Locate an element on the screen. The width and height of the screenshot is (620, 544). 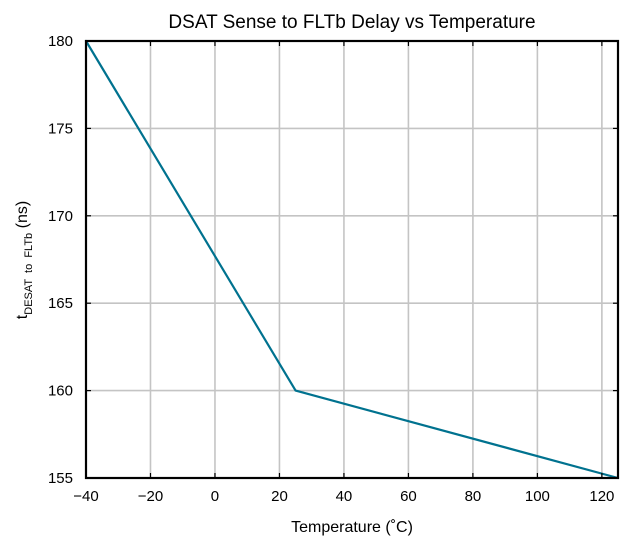
x-tick-label: 80 is located at coordinates (473, 496).